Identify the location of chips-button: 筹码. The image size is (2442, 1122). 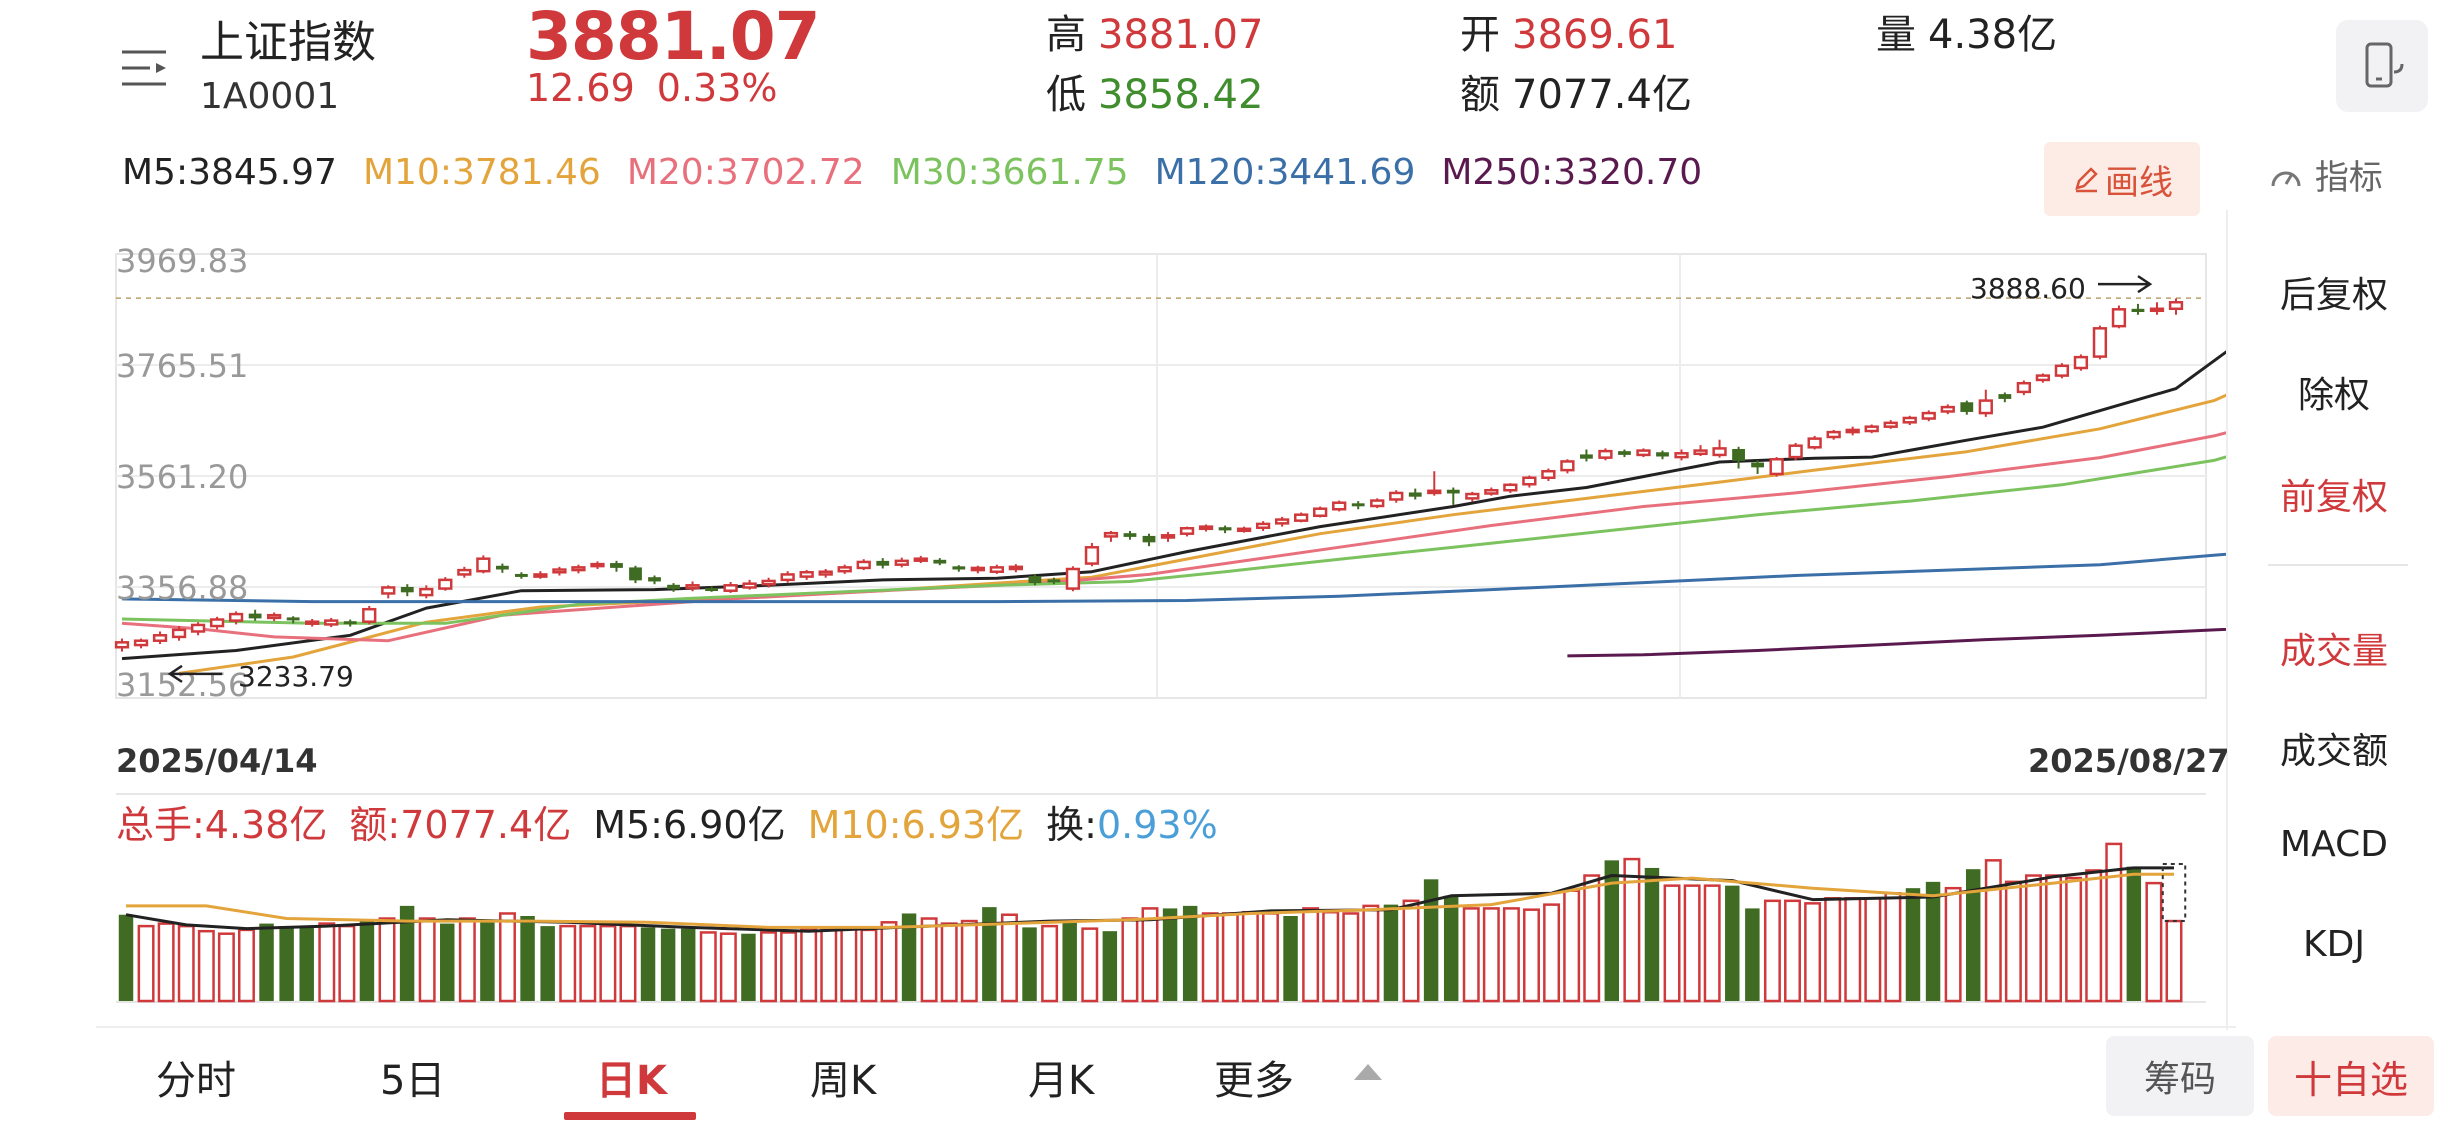
(2180, 1076).